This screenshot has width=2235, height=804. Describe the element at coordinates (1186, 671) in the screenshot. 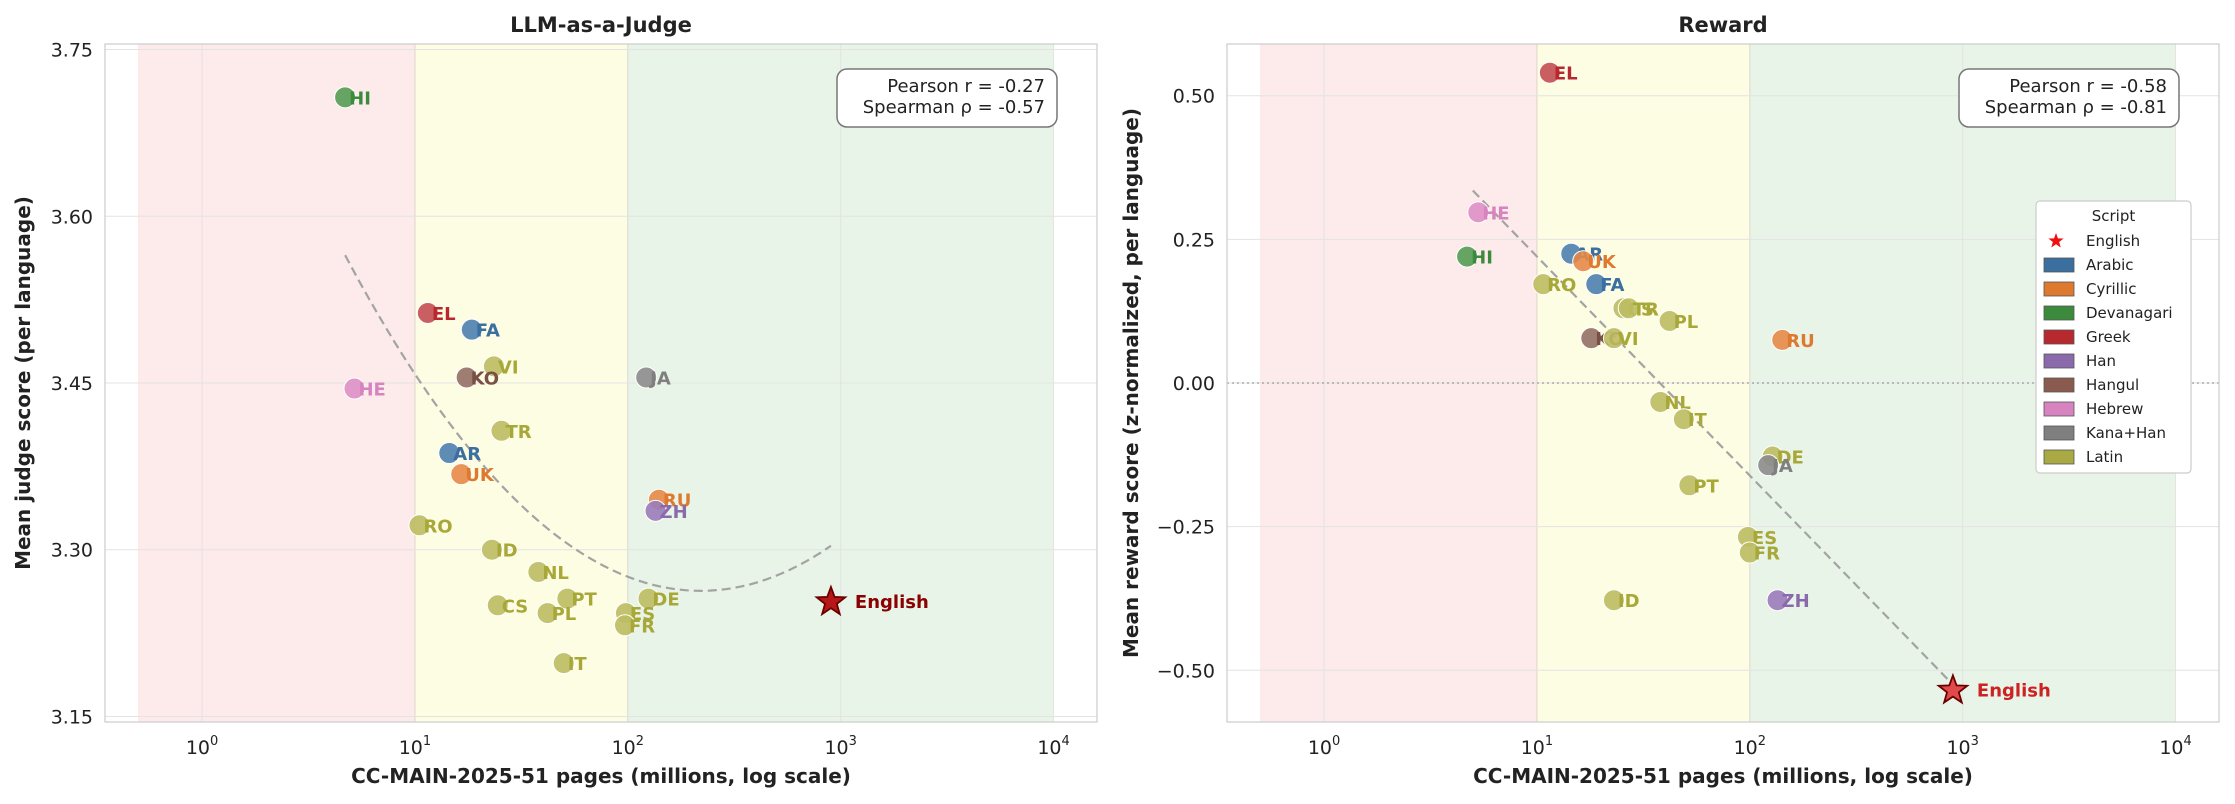

I see `y-tick-label: −0.50` at that location.